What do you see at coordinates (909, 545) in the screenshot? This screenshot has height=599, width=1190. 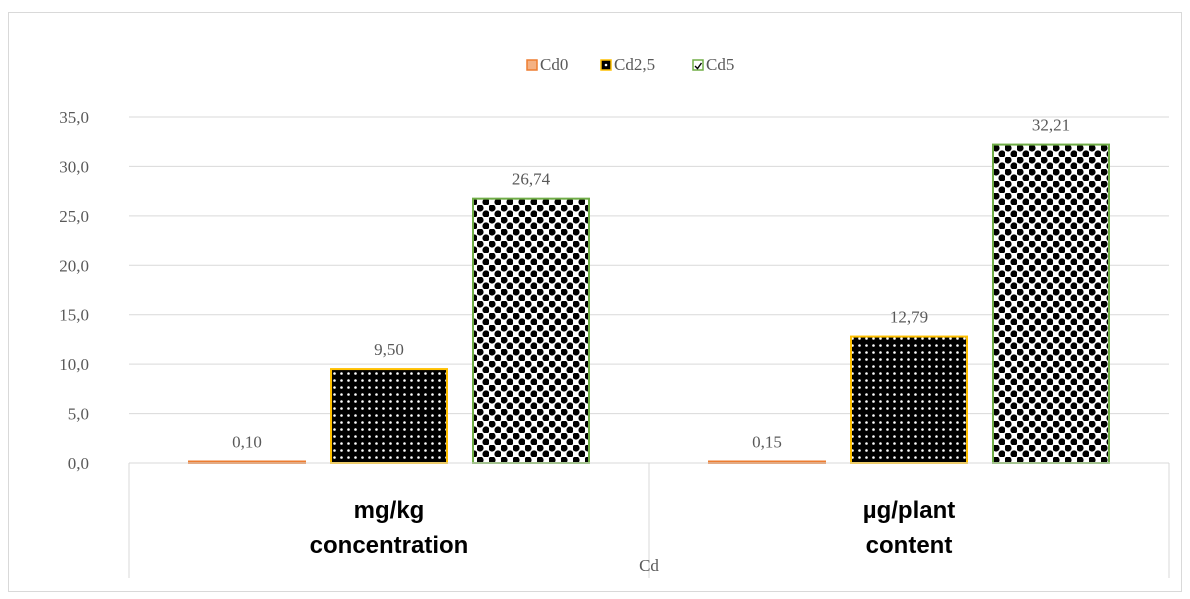 I see `category-label: content` at bounding box center [909, 545].